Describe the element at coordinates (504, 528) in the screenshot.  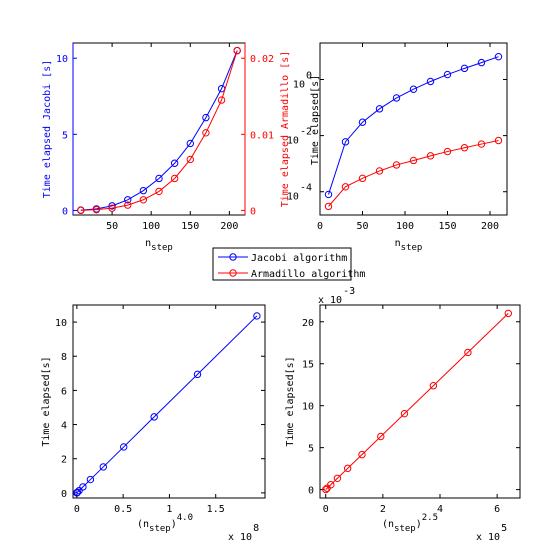
I see `panel-4-x-exponent-exp: 5` at that location.